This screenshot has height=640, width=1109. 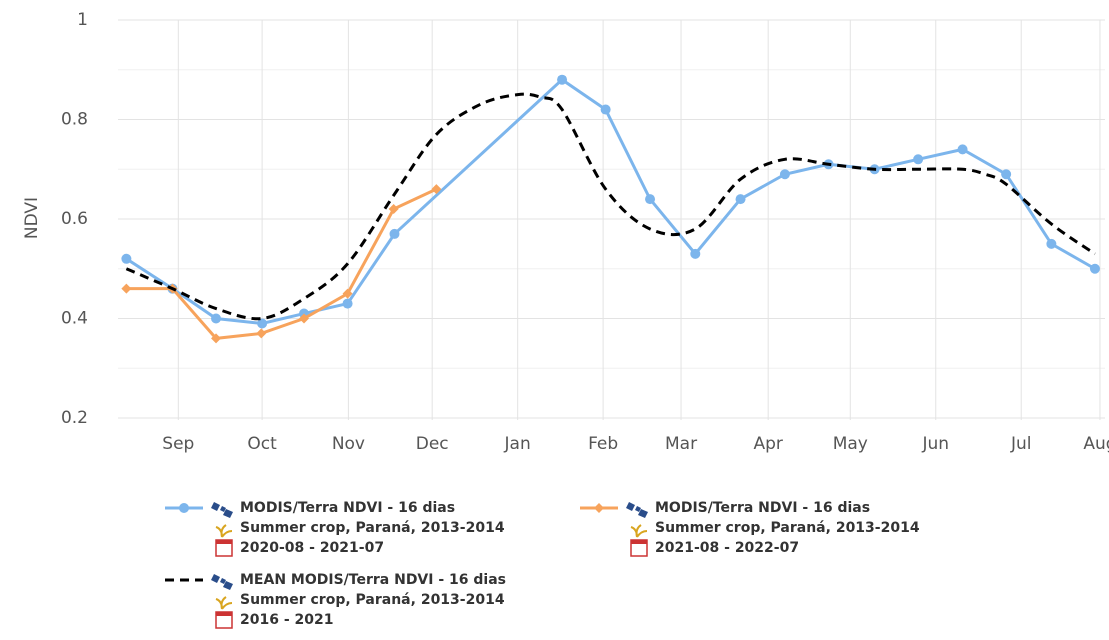 What do you see at coordinates (432, 444) in the screenshot?
I see `x-tick-label: Dec` at bounding box center [432, 444].